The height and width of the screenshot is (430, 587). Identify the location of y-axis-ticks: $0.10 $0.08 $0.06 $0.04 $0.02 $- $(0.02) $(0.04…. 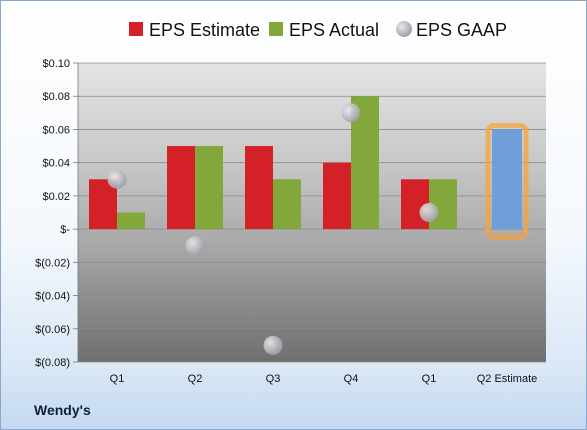
(57, 213).